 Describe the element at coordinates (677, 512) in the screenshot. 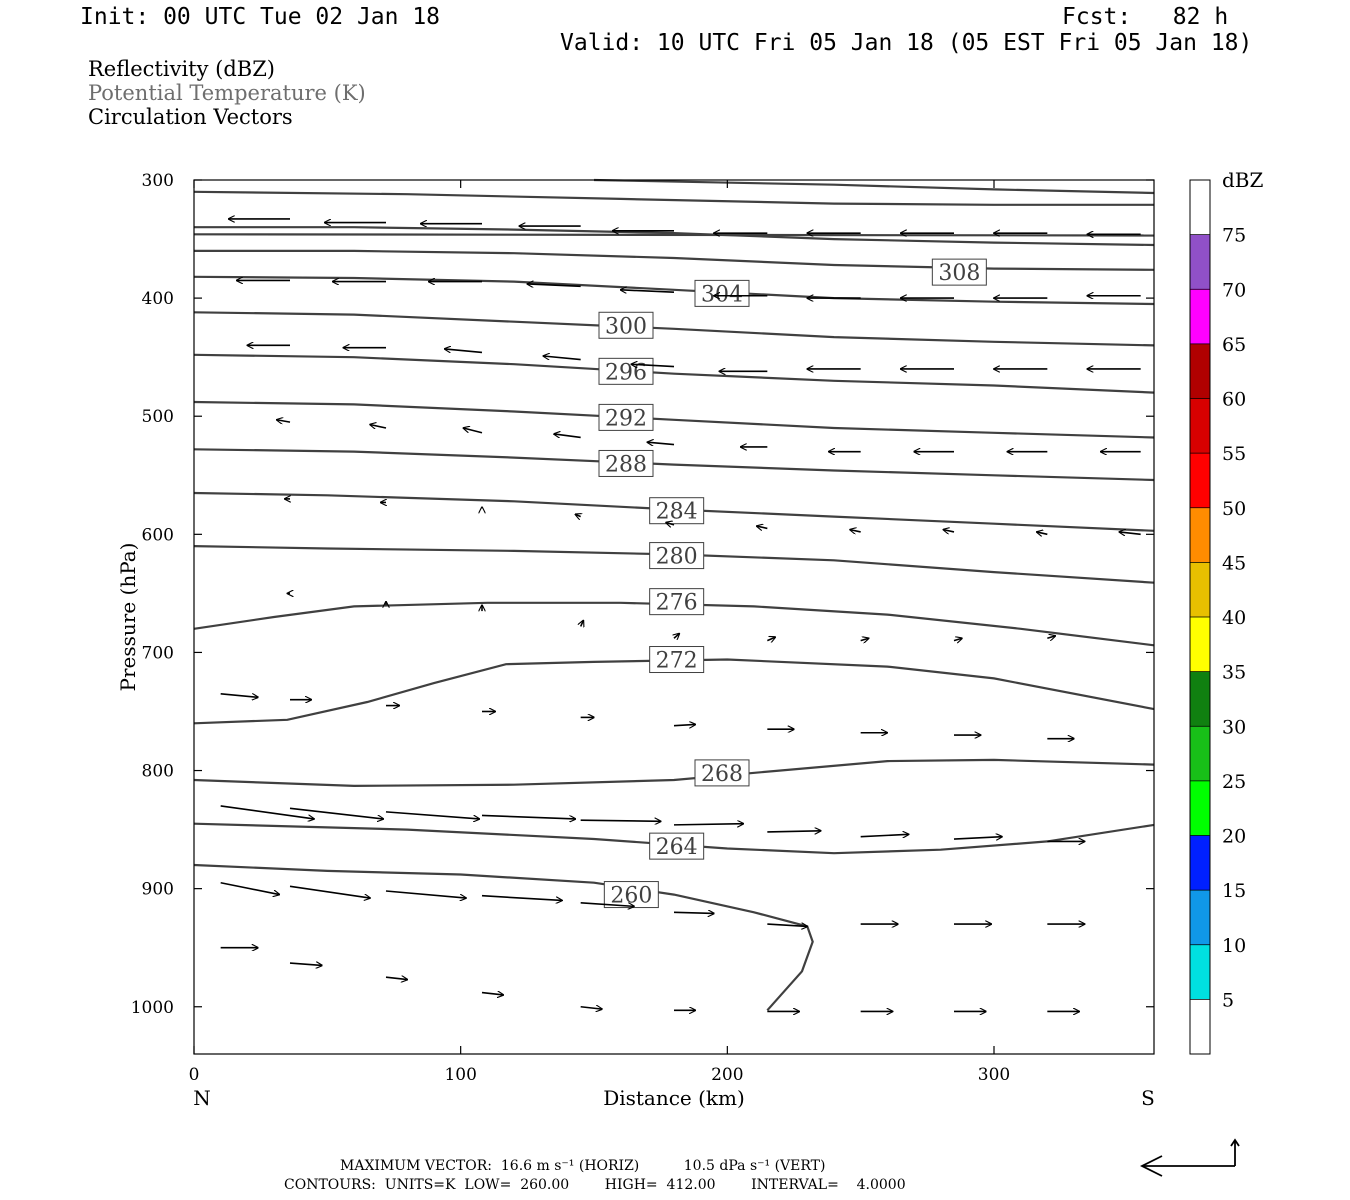

I see `contour-label: 284` at that location.